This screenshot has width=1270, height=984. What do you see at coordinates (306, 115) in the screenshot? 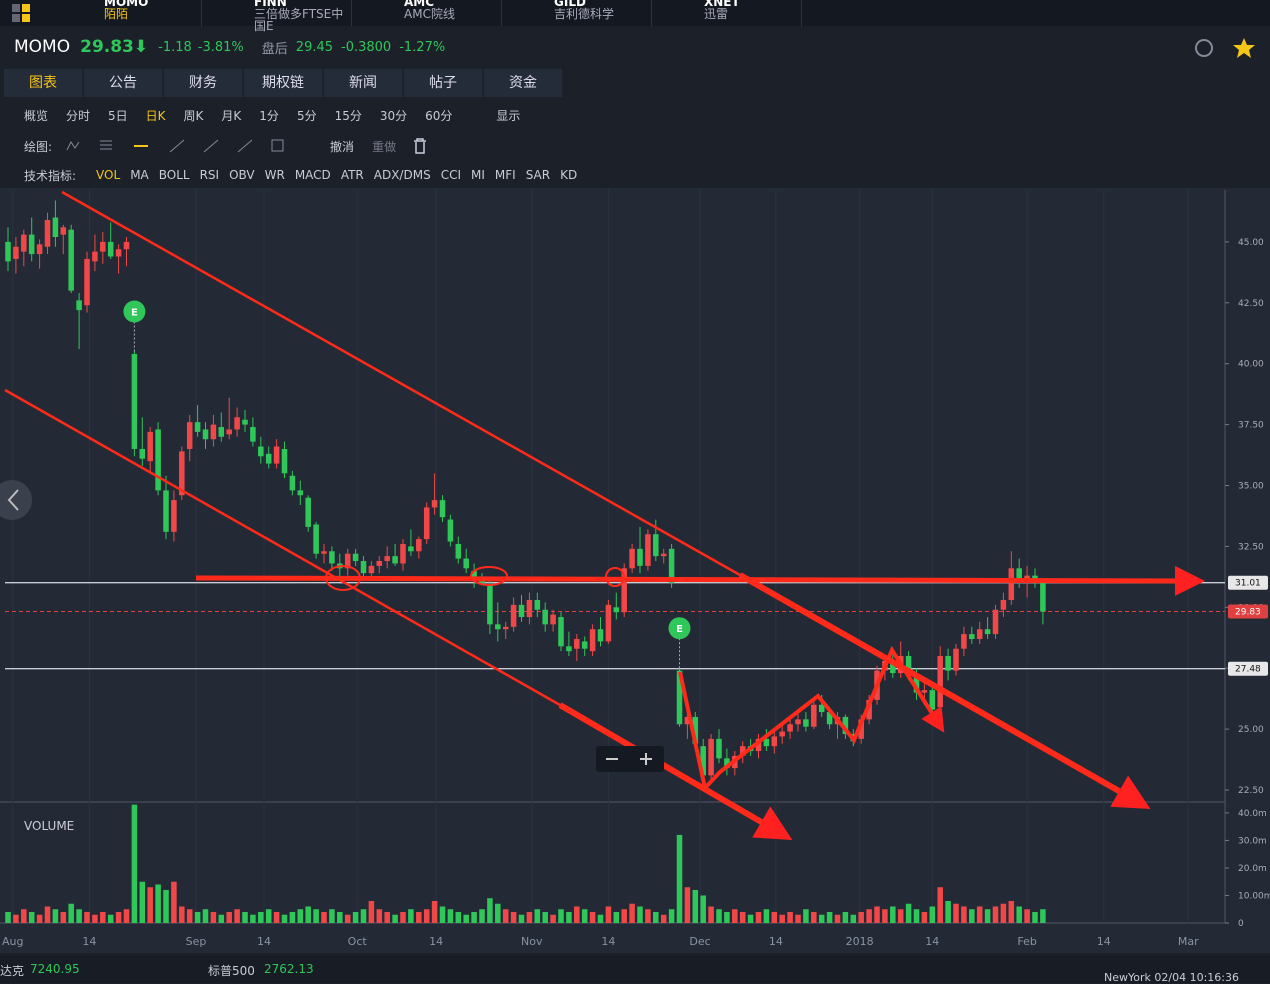
I see `period: 5分` at bounding box center [306, 115].